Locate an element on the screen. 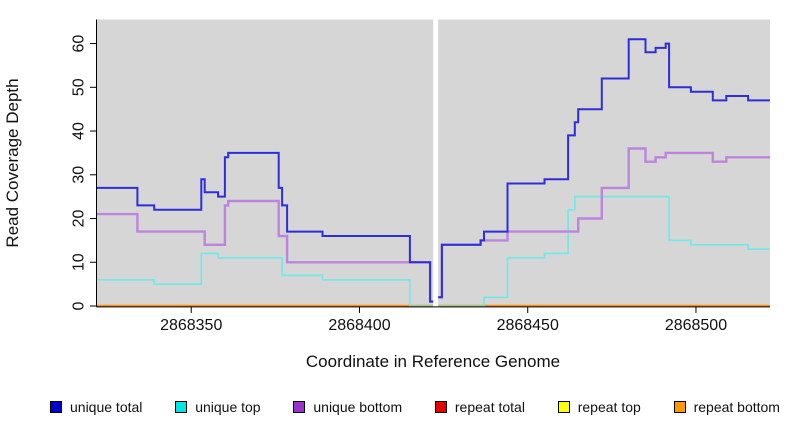 Image resolution: width=792 pixels, height=432 pixels. y-tick-label-60: 60 is located at coordinates (79, 44).